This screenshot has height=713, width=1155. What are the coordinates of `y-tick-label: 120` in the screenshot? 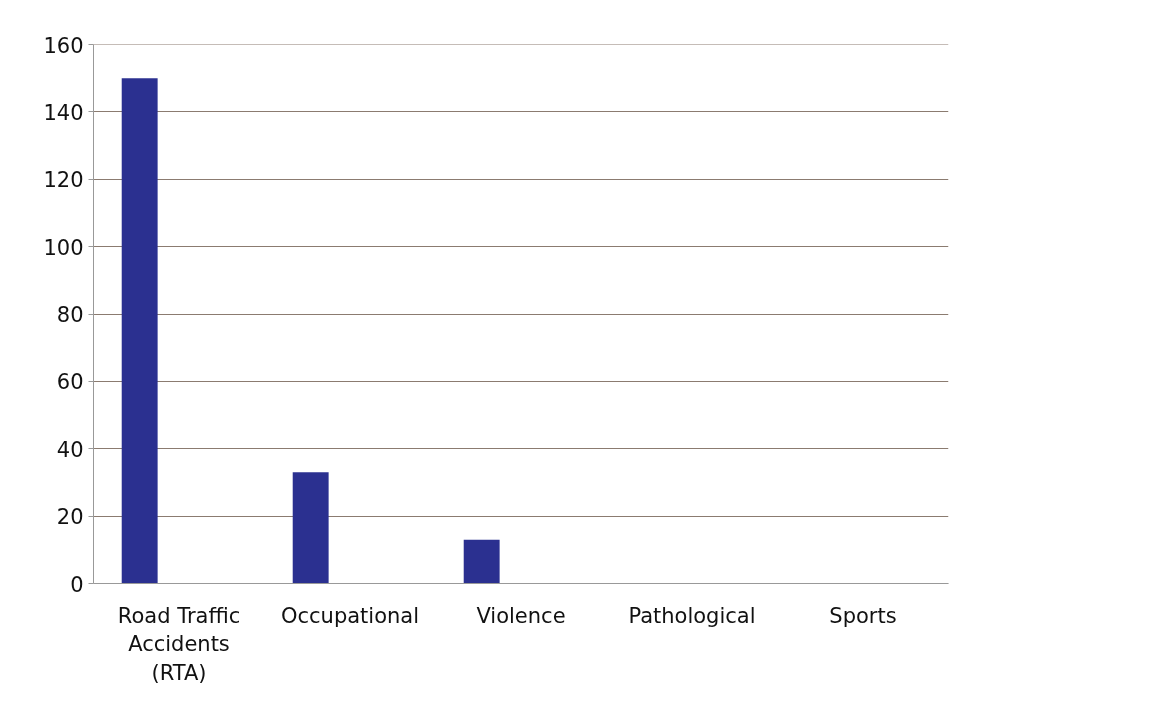 It's located at (63, 180).